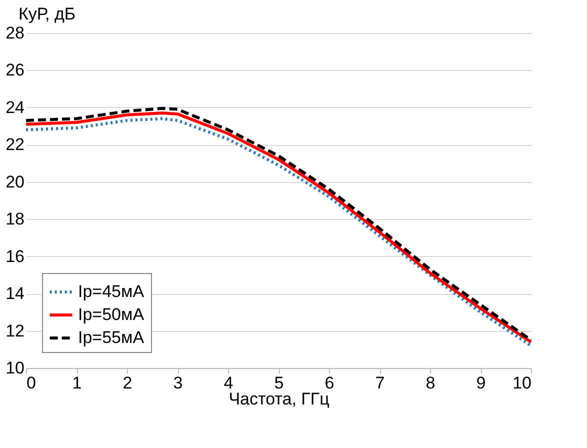  Describe the element at coordinates (431, 383) in the screenshot. I see `x-tick-label: 8` at that location.